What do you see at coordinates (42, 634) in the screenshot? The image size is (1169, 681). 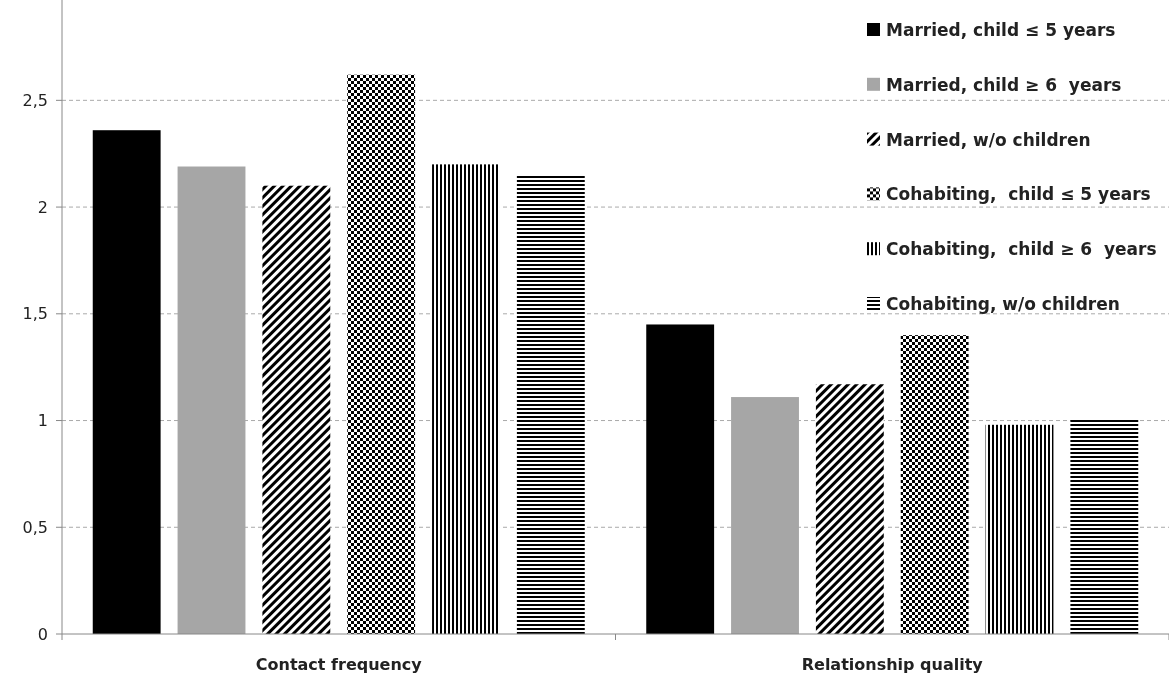 I see `y-tick-label: 0` at bounding box center [42, 634].